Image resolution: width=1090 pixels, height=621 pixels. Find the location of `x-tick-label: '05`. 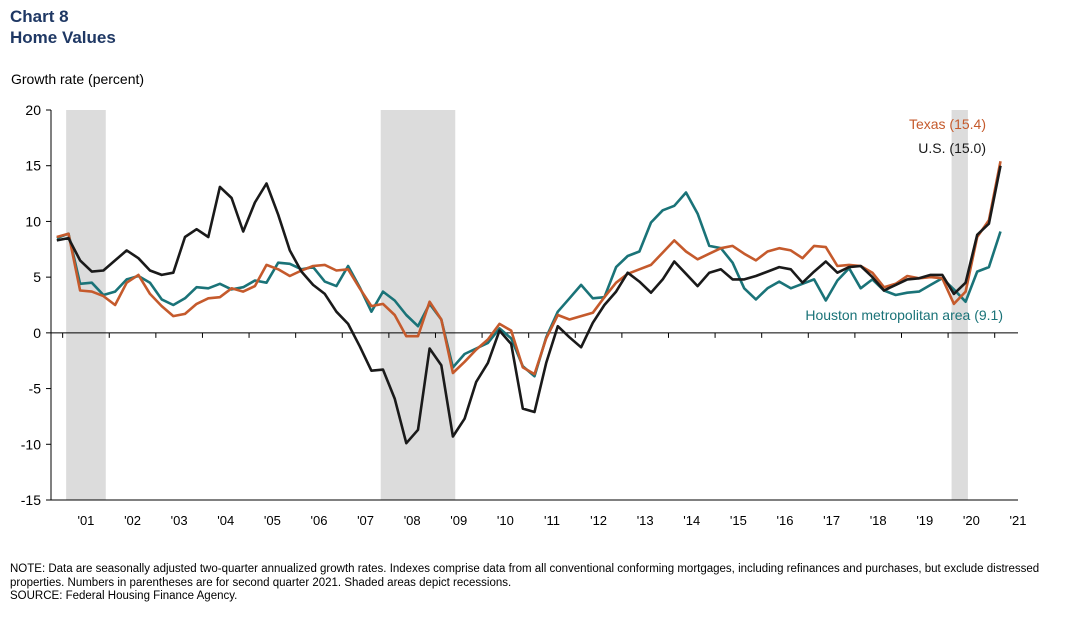

x-tick-label: '05 is located at coordinates (272, 520).